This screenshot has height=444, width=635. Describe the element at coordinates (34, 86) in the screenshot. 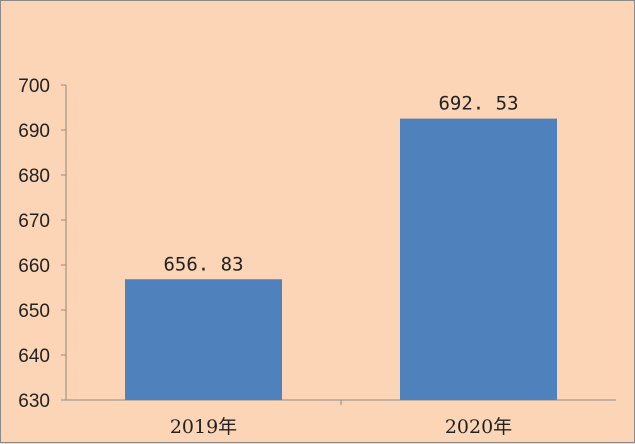

I see `y-tick-label: 700` at that location.